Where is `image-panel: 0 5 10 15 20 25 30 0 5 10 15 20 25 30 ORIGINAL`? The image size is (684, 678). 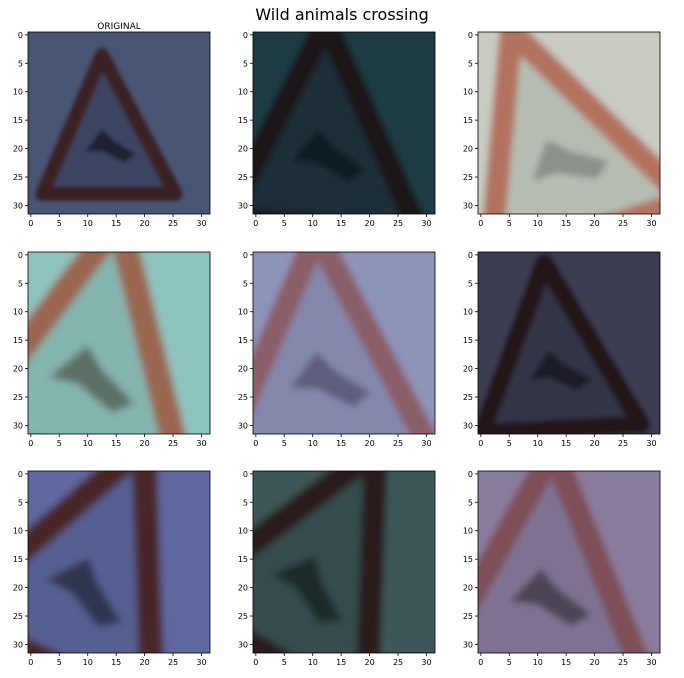 image-panel: 0 5 10 15 20 25 30 0 5 10 15 20 25 30 ORIGINAL is located at coordinates (119, 128).